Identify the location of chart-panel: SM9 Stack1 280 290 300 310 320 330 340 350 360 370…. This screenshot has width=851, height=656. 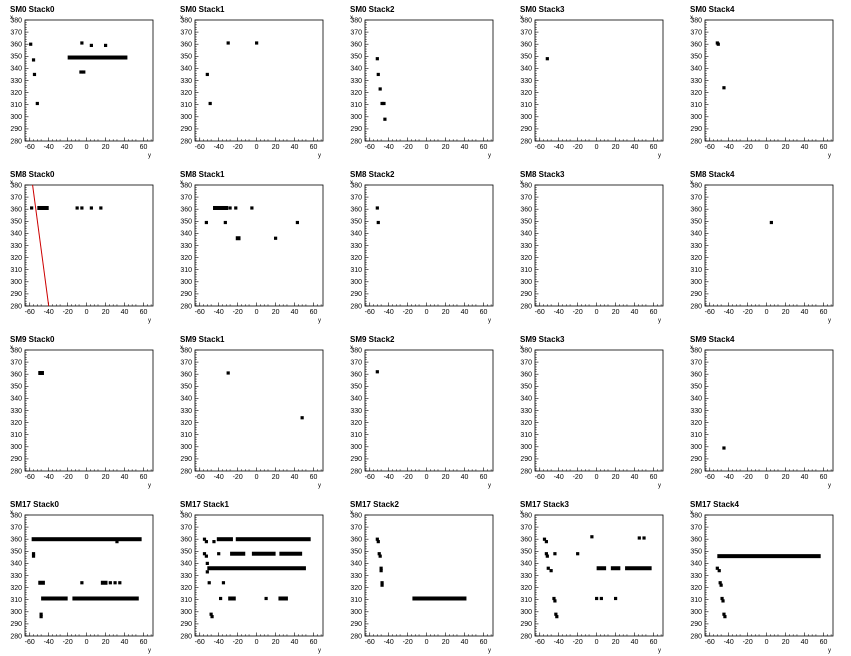
(252, 412).